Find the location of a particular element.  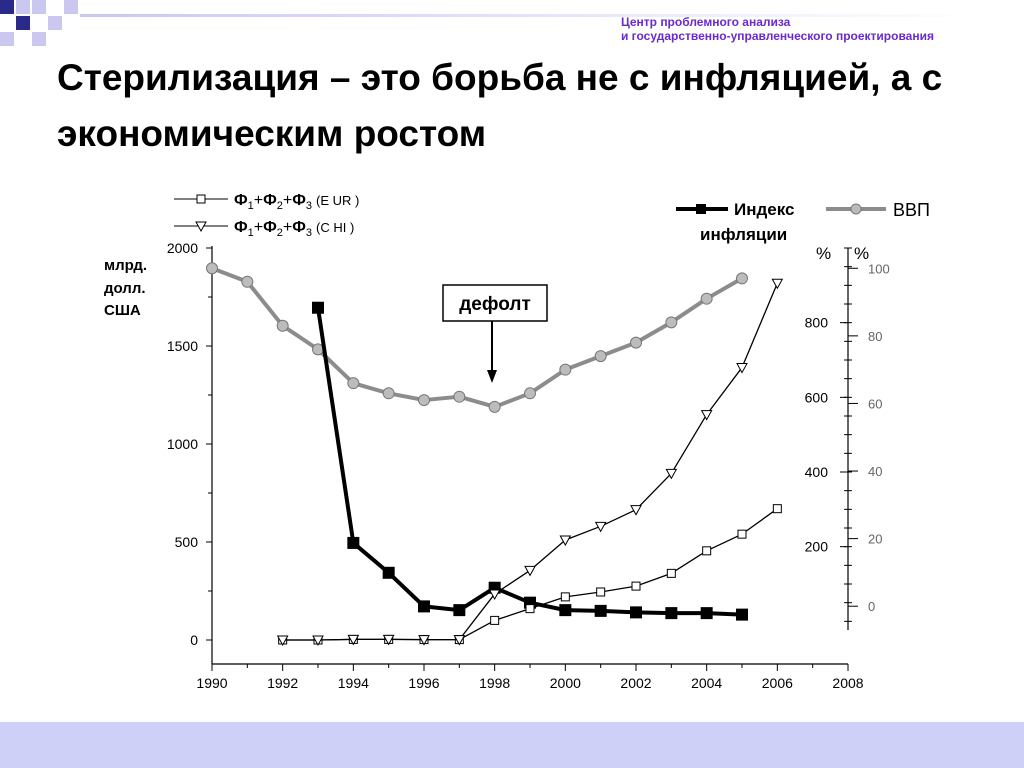

right-axis-2-tick-label: 40 is located at coordinates (875, 471).